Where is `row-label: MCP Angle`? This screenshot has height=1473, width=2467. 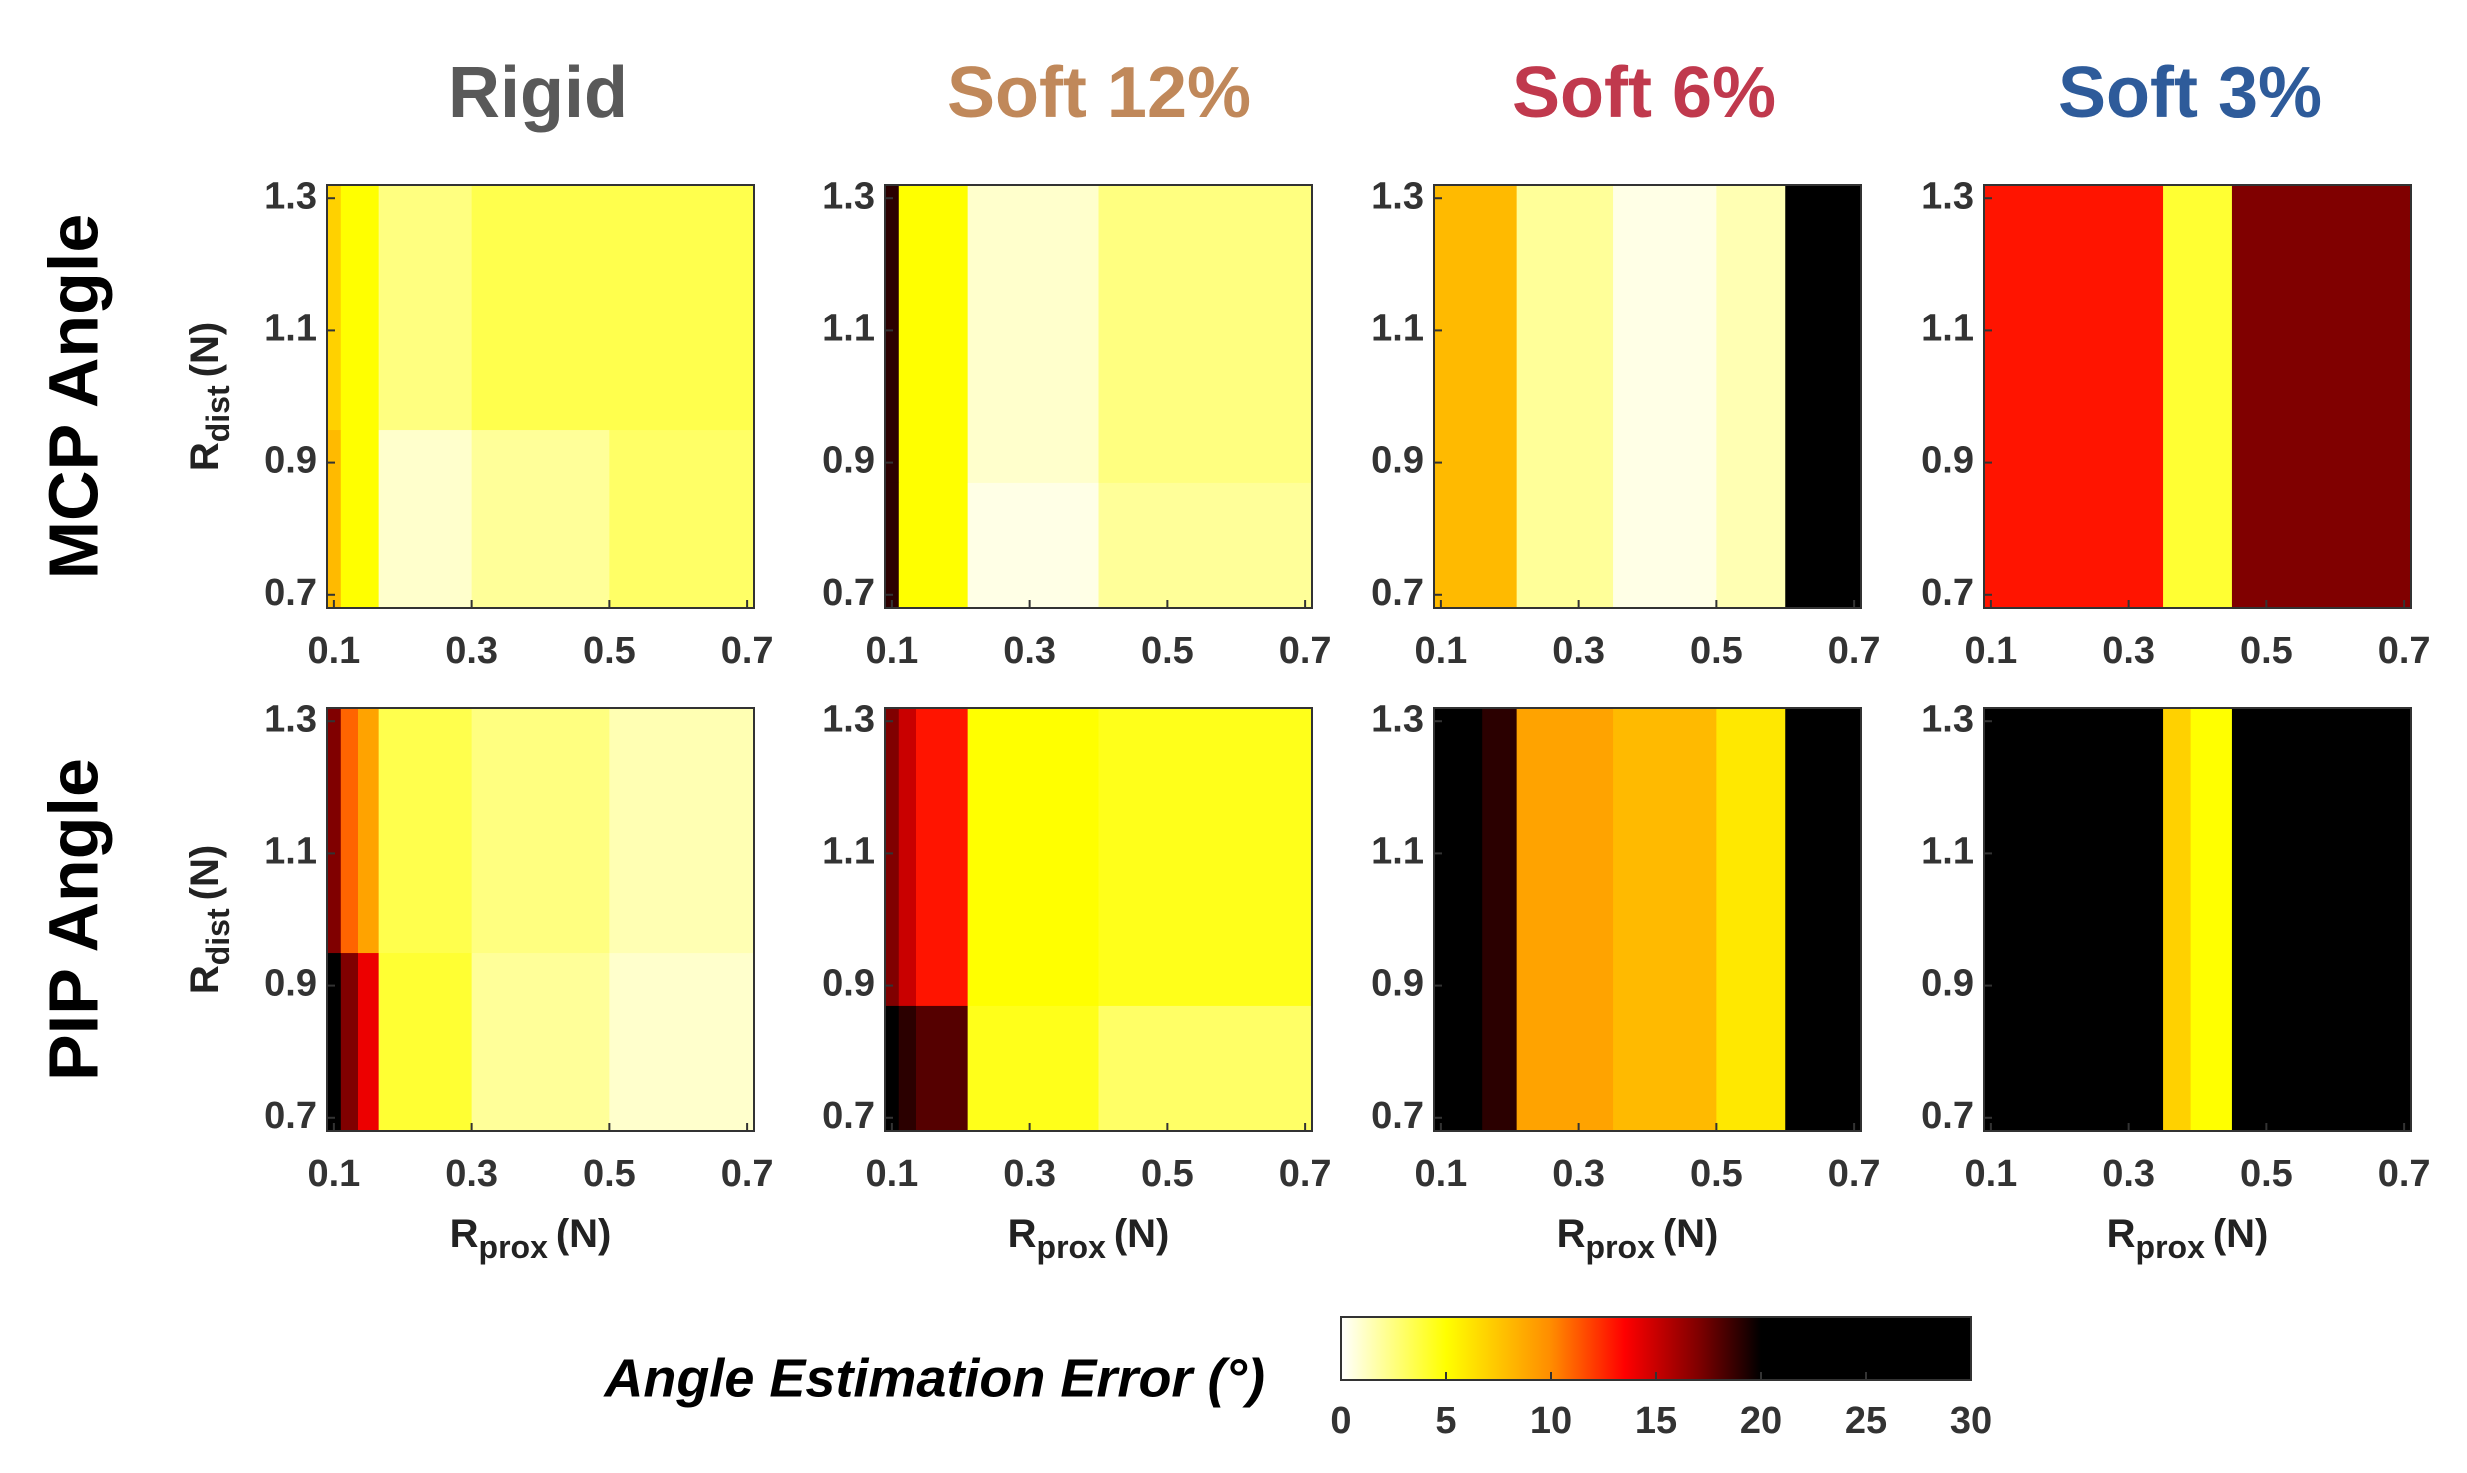
row-label: MCP Angle is located at coordinates (73, 397).